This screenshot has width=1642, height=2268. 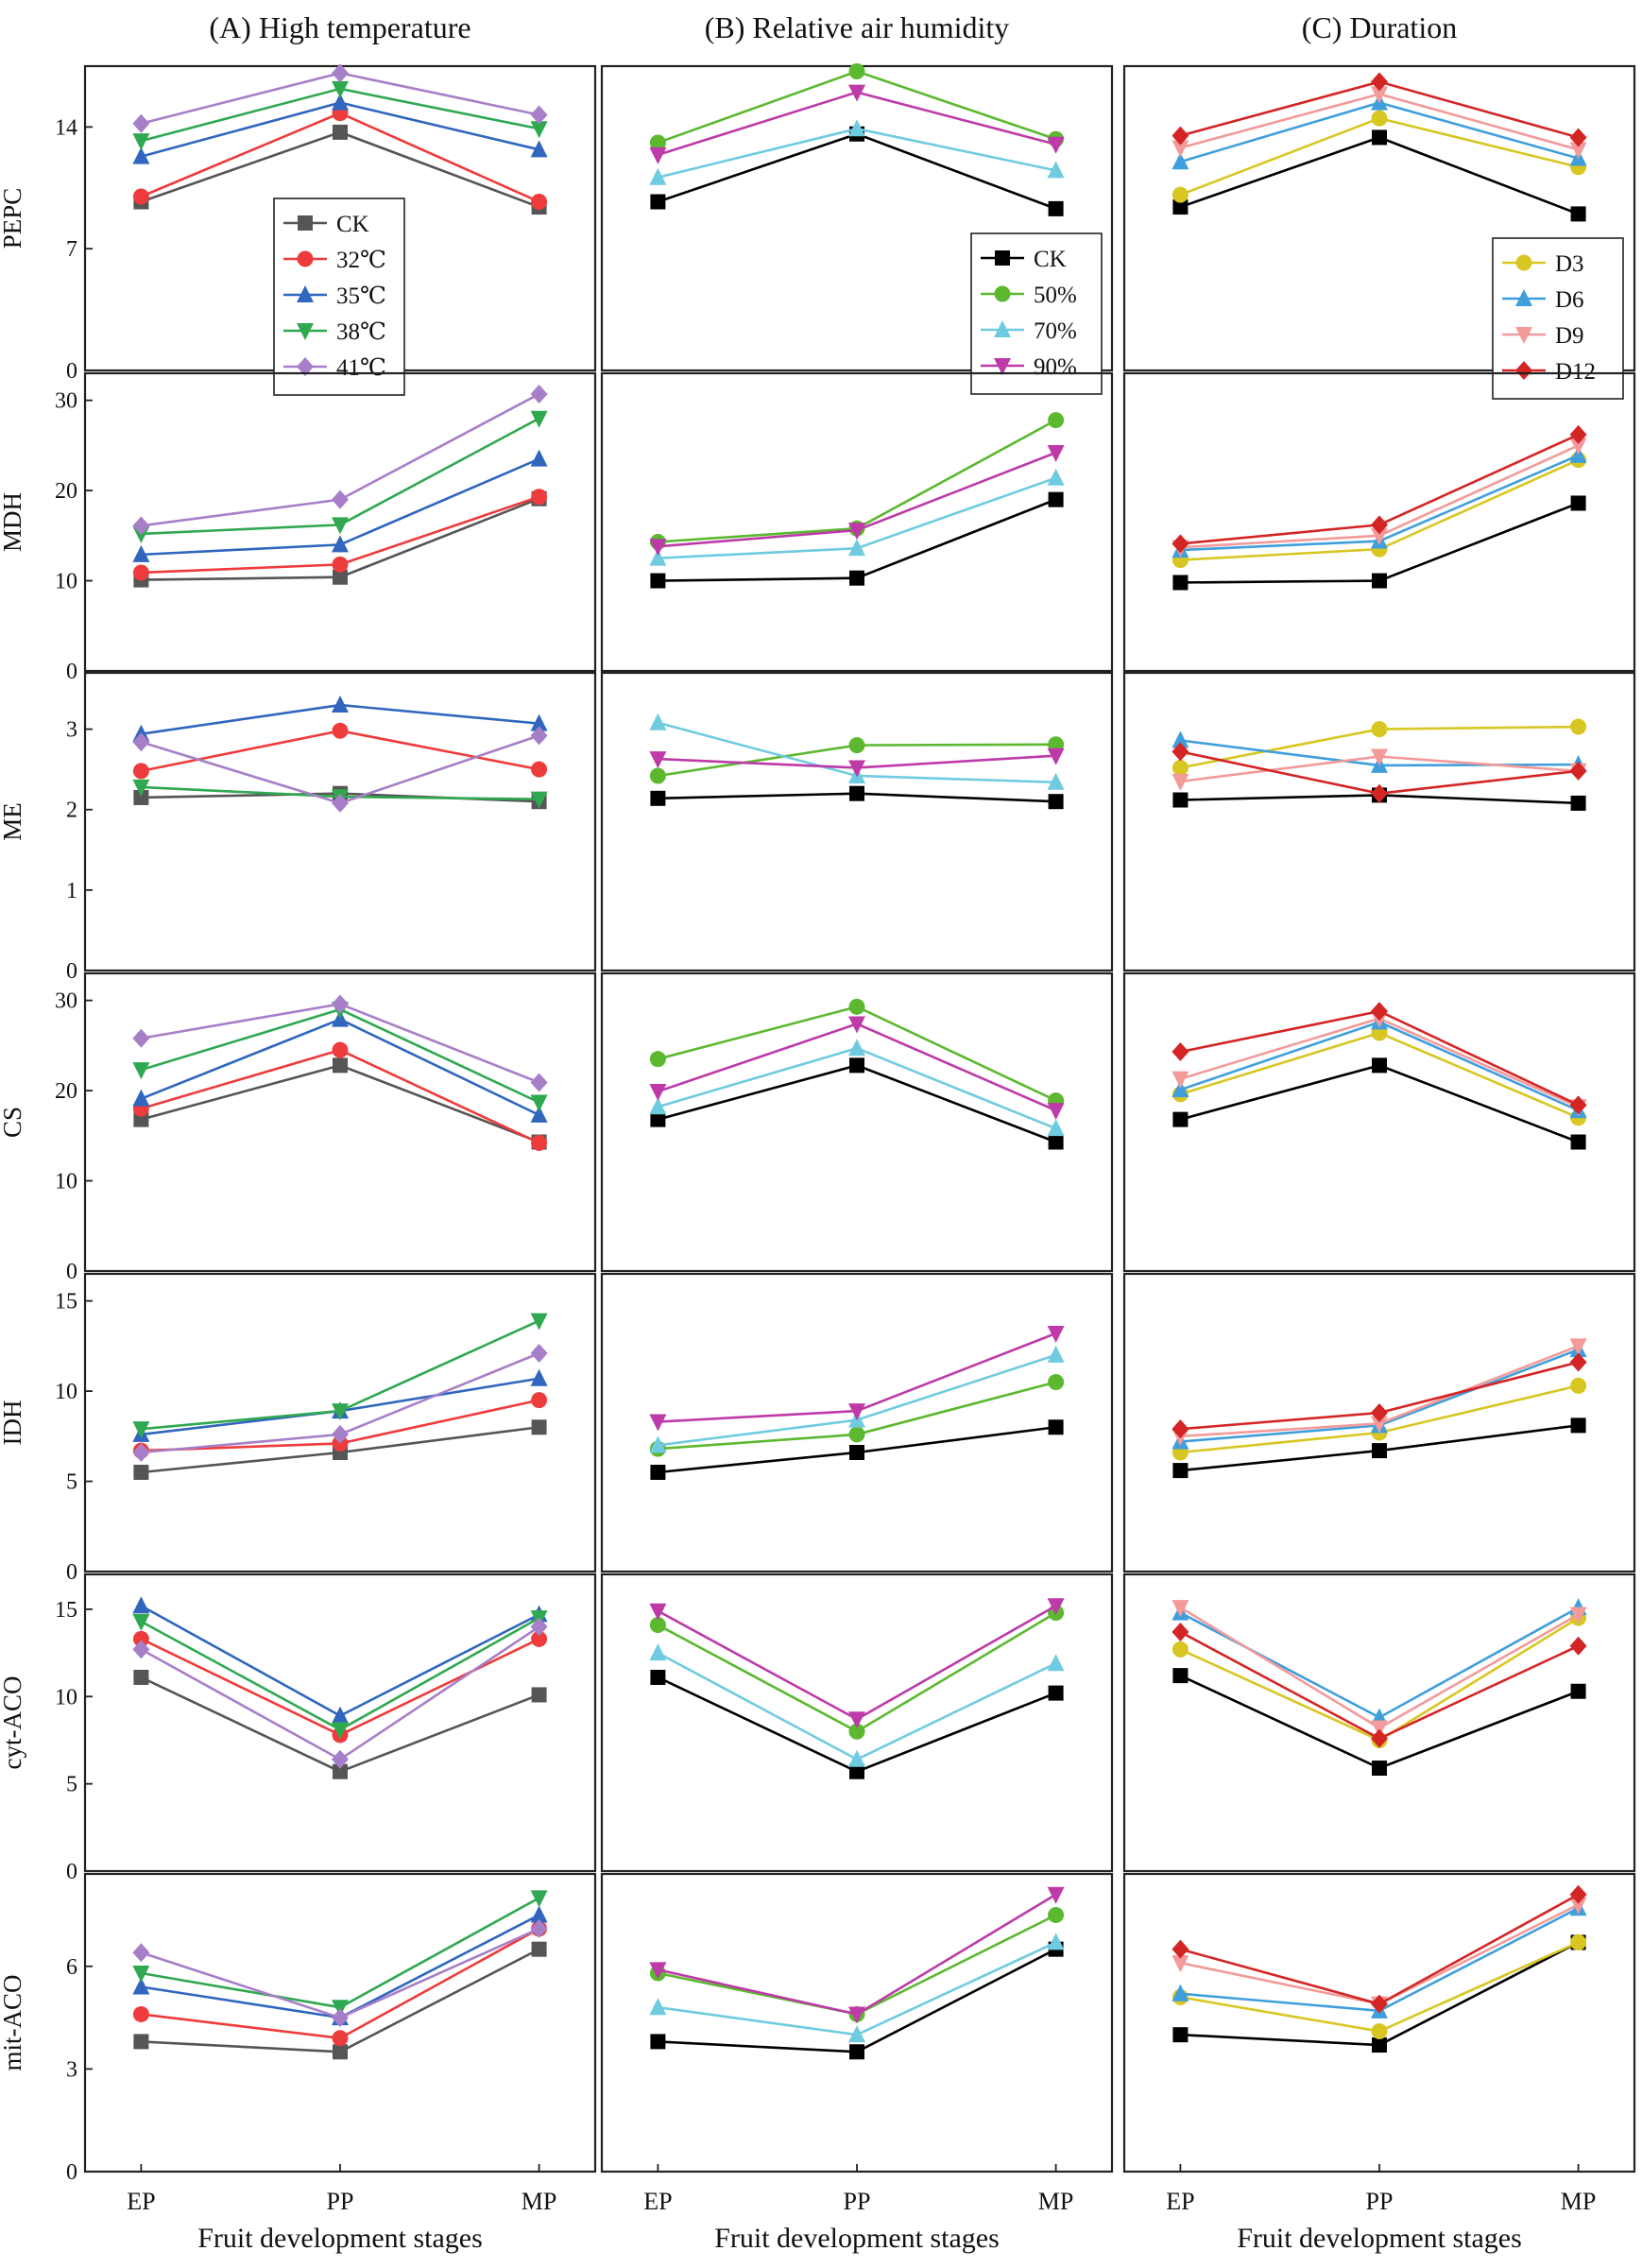 What do you see at coordinates (1558, 318) in the screenshot?
I see `legend-box` at bounding box center [1558, 318].